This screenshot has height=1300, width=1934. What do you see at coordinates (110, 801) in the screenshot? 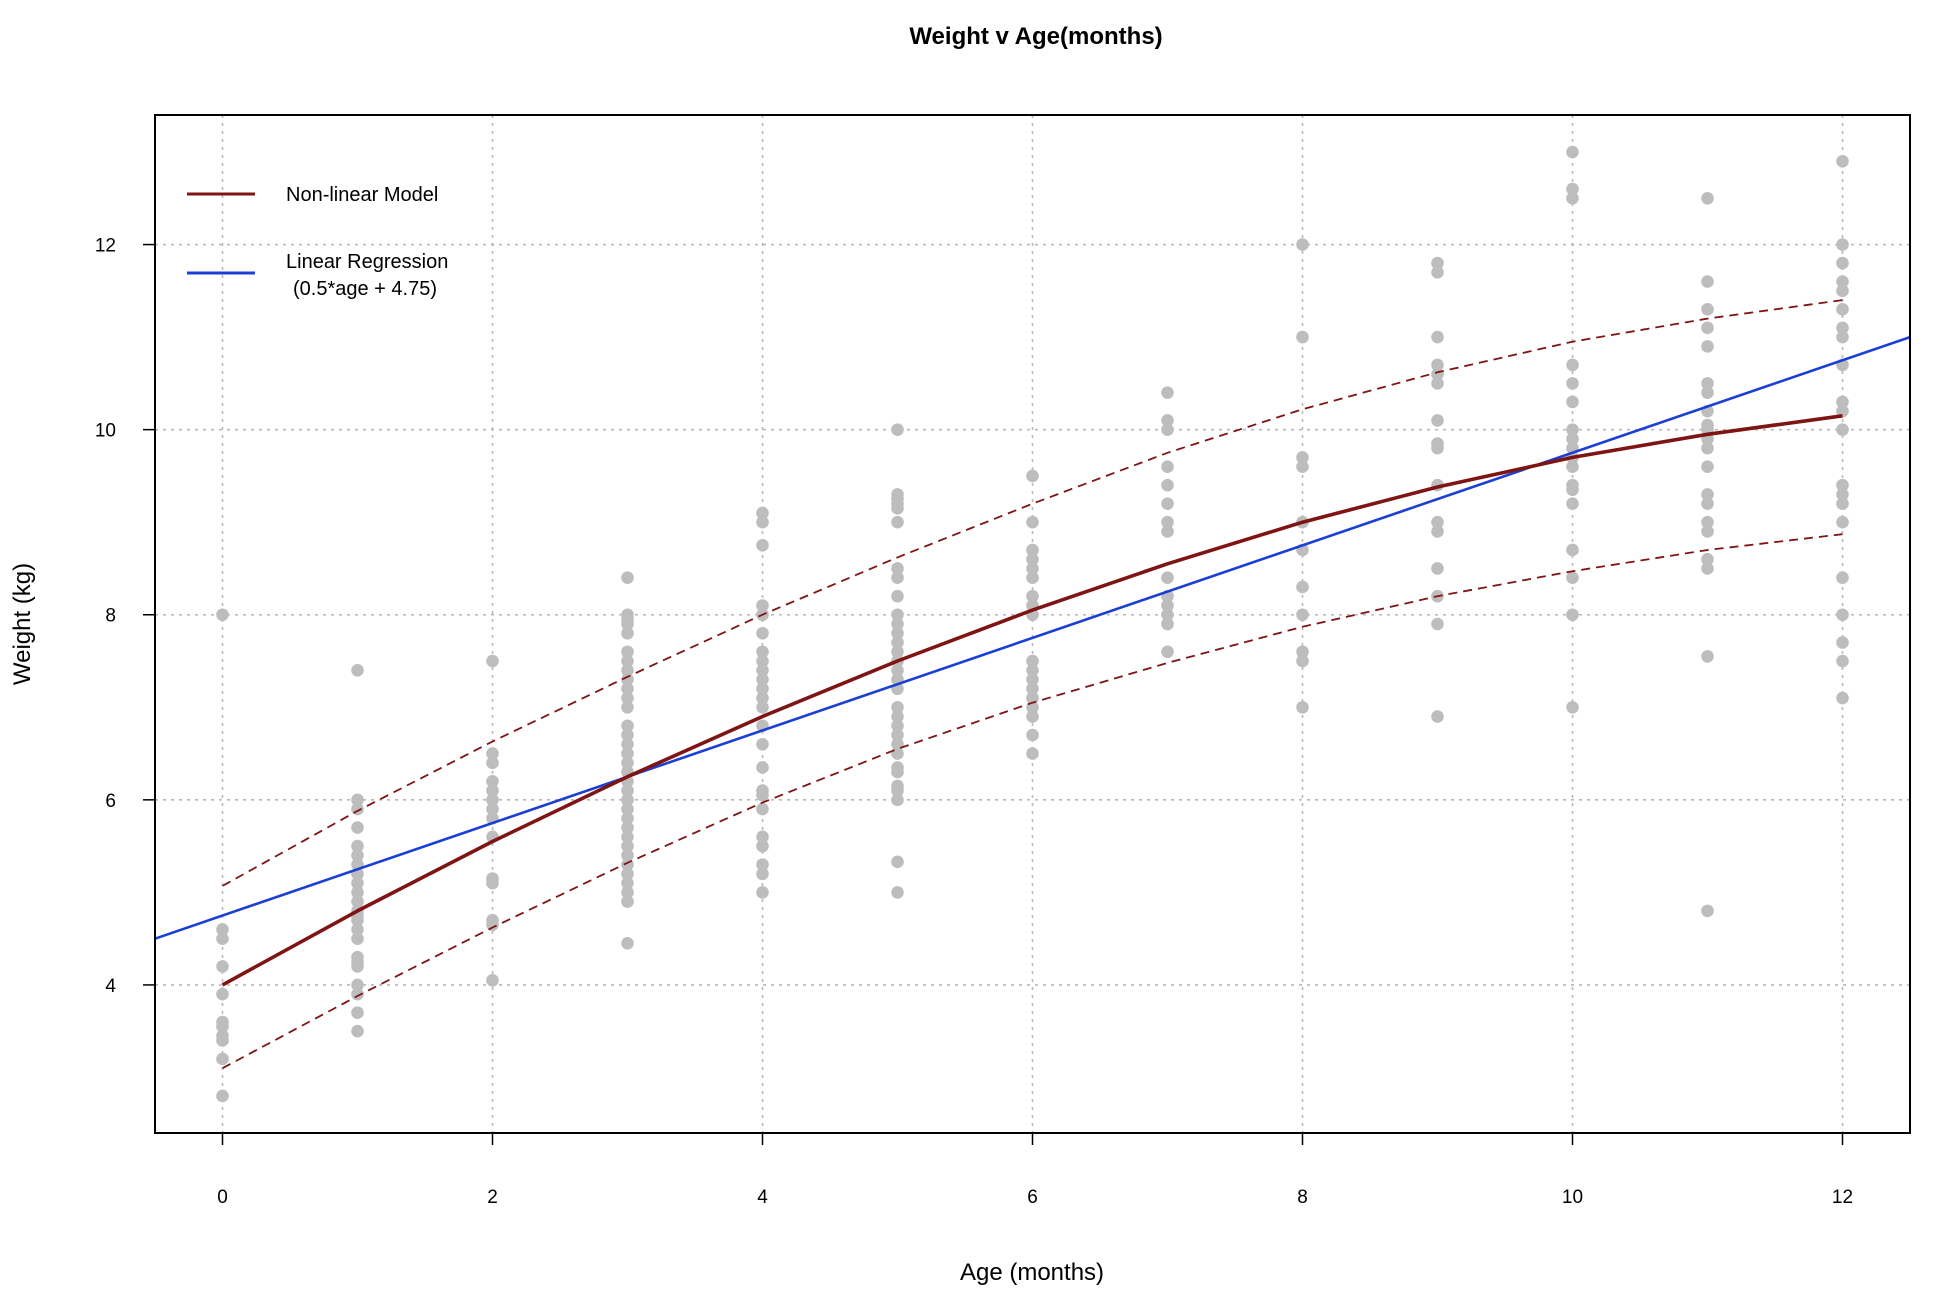
I see `y-tick-label: 6` at bounding box center [110, 801].